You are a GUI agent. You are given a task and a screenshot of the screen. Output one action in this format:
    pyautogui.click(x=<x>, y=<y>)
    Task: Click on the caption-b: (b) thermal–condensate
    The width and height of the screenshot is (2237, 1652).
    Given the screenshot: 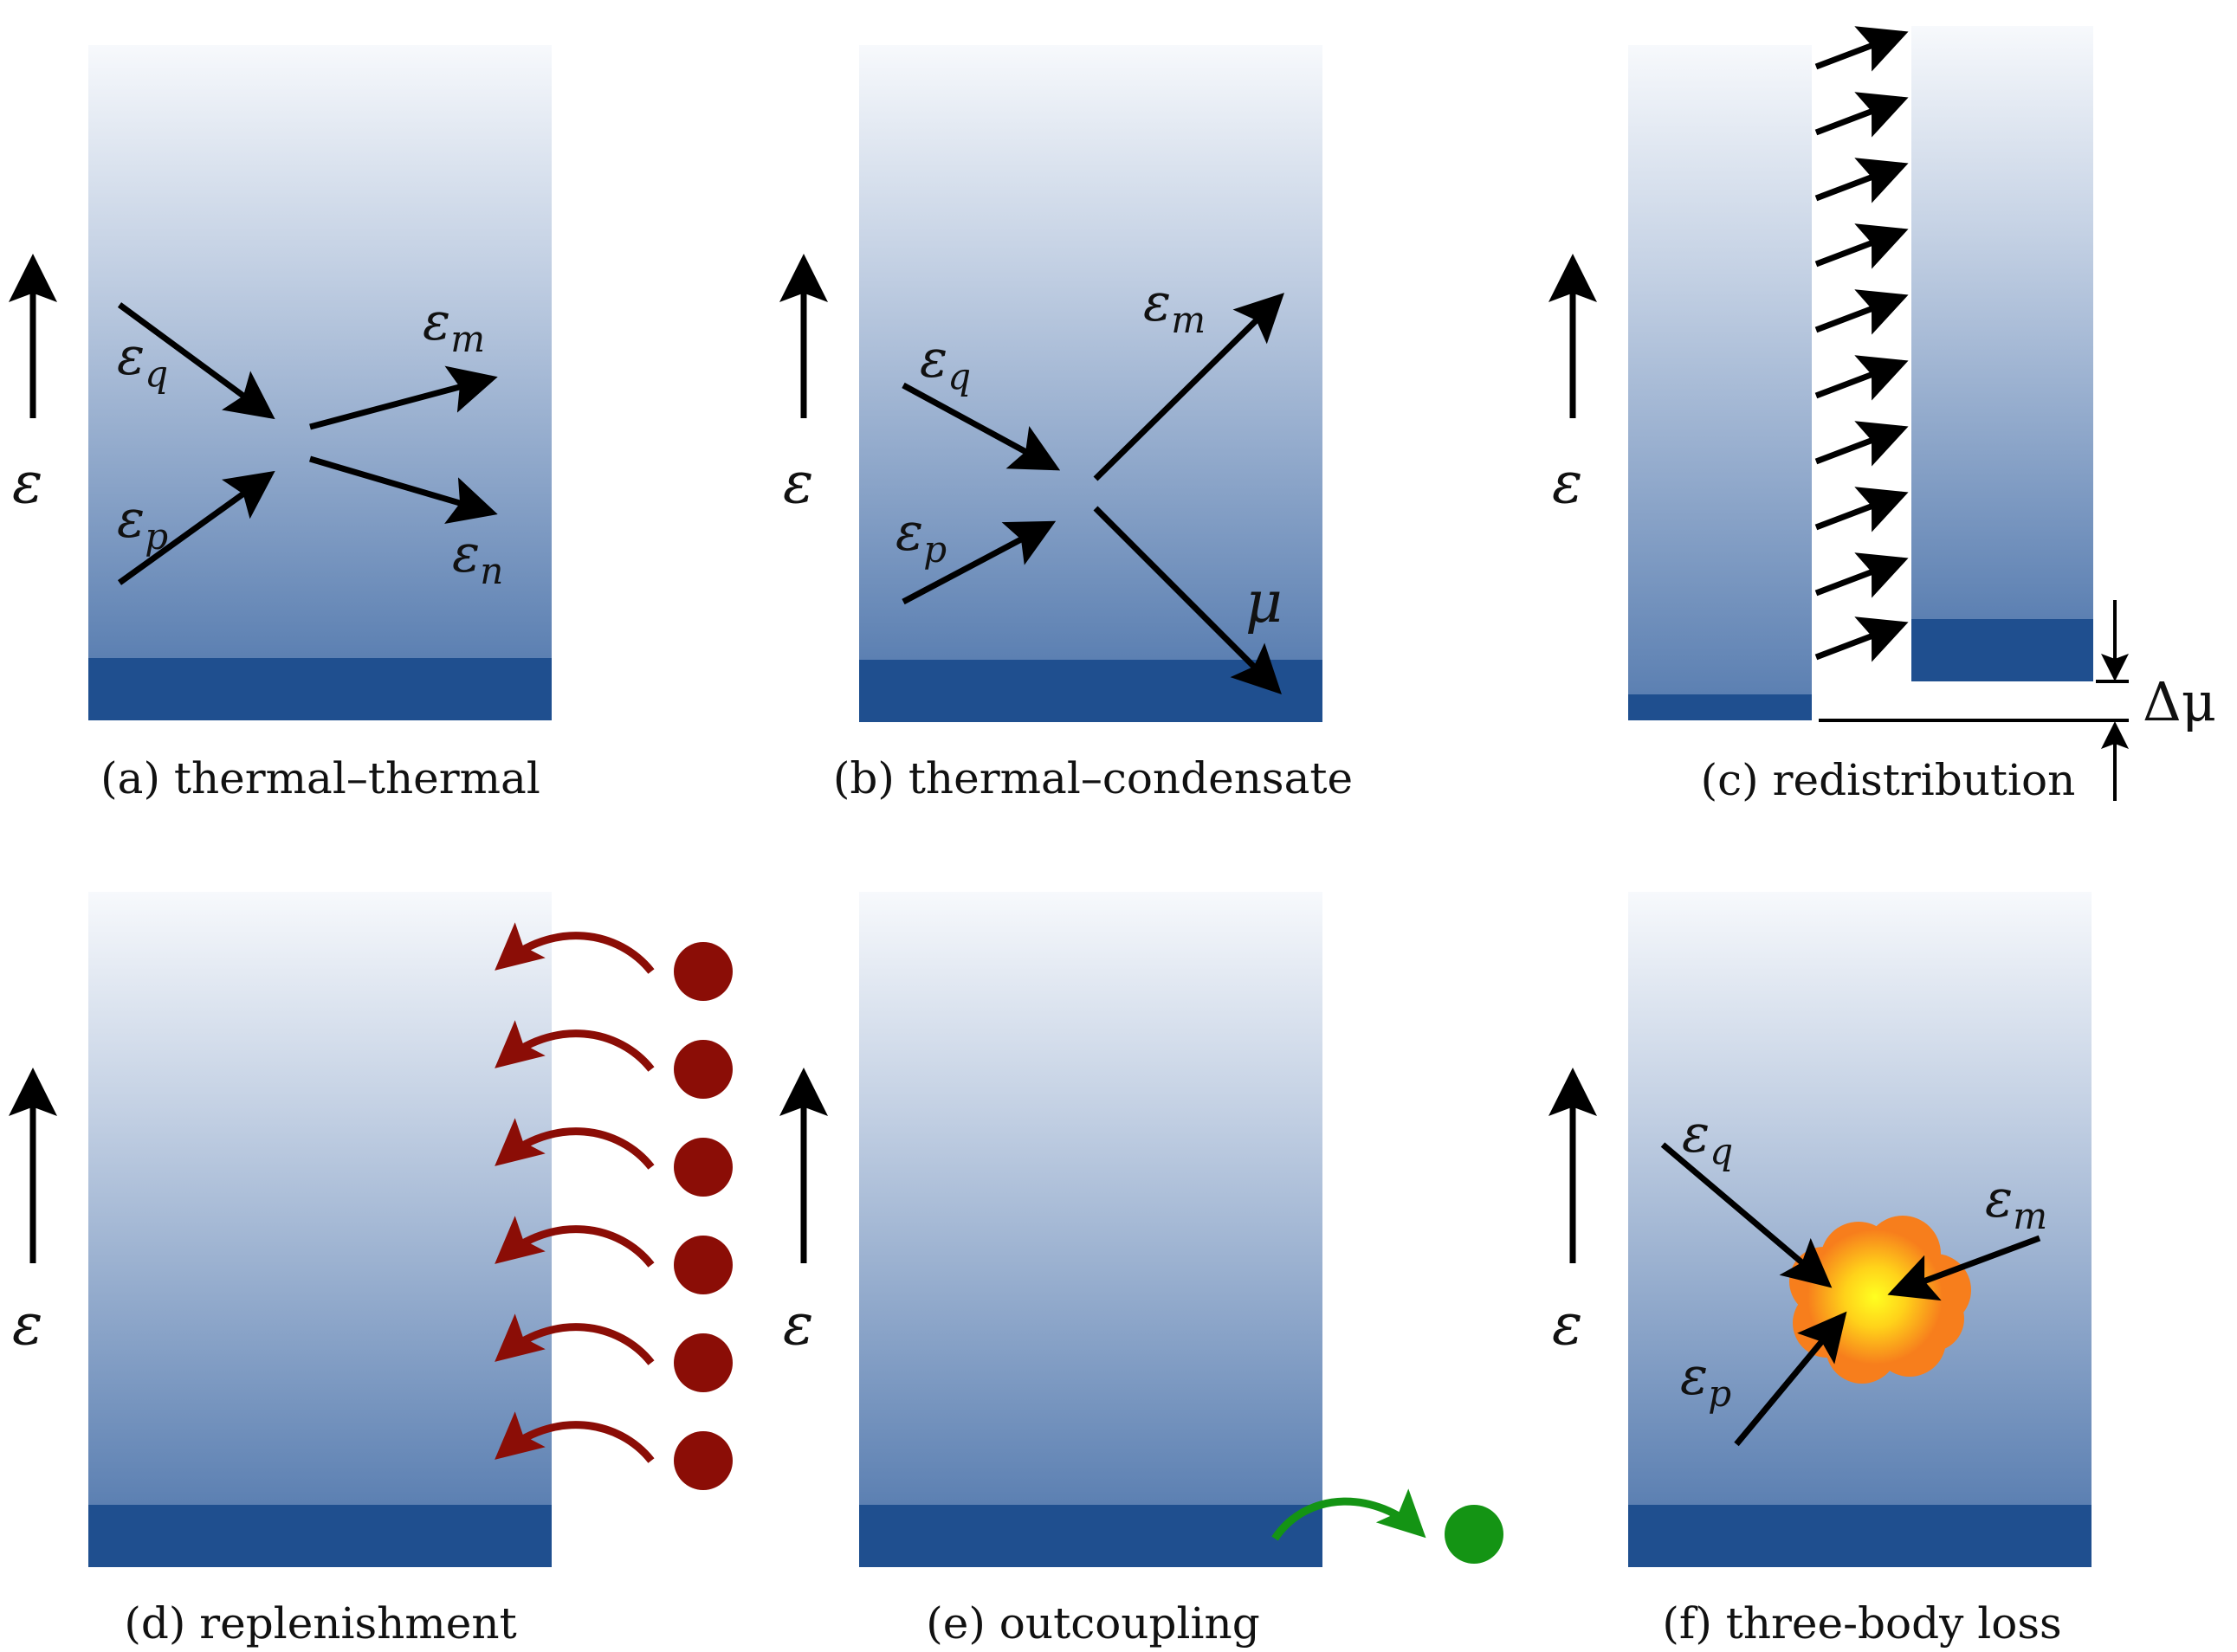 What is the action you would take?
    pyautogui.click(x=1093, y=778)
    